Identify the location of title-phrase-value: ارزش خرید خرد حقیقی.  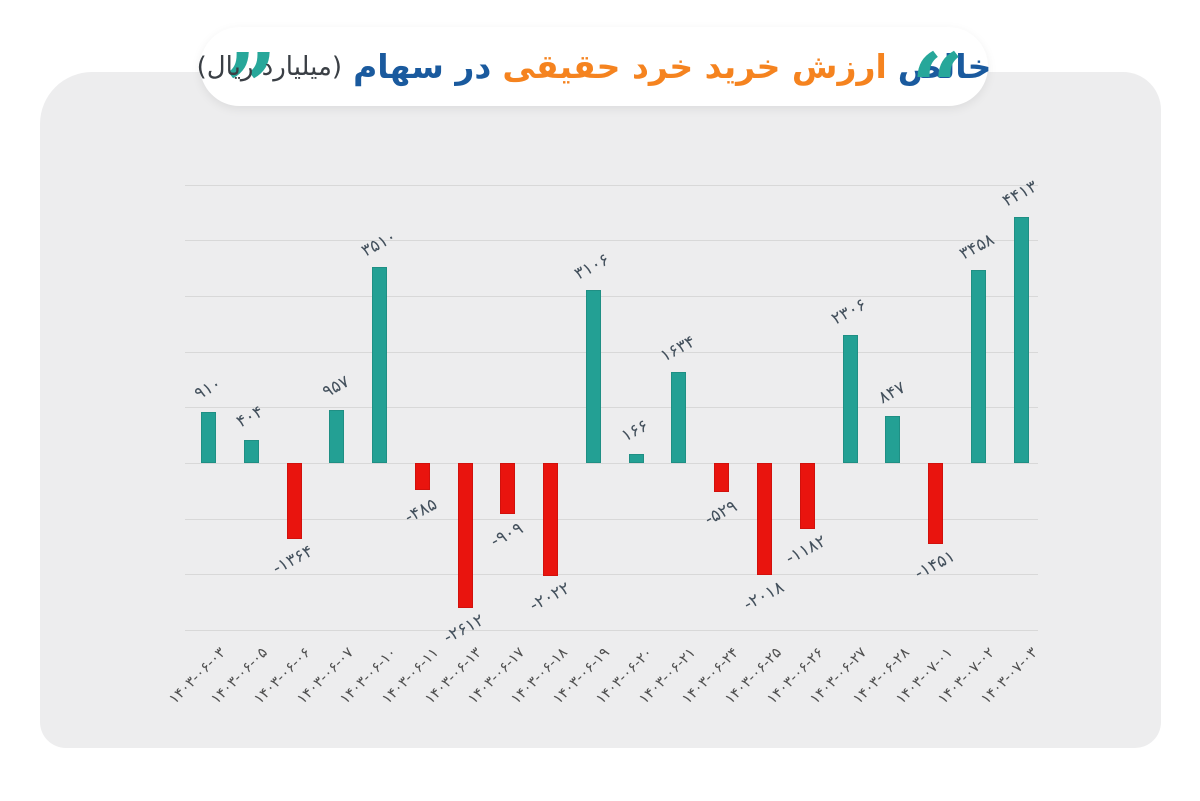
(694, 66).